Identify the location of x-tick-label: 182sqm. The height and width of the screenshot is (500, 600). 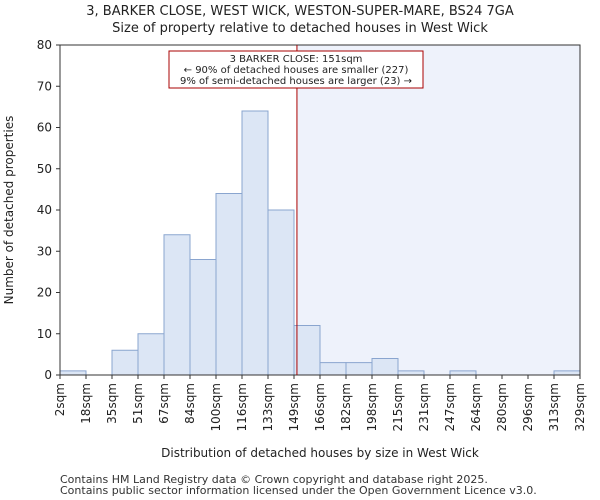
(346, 407).